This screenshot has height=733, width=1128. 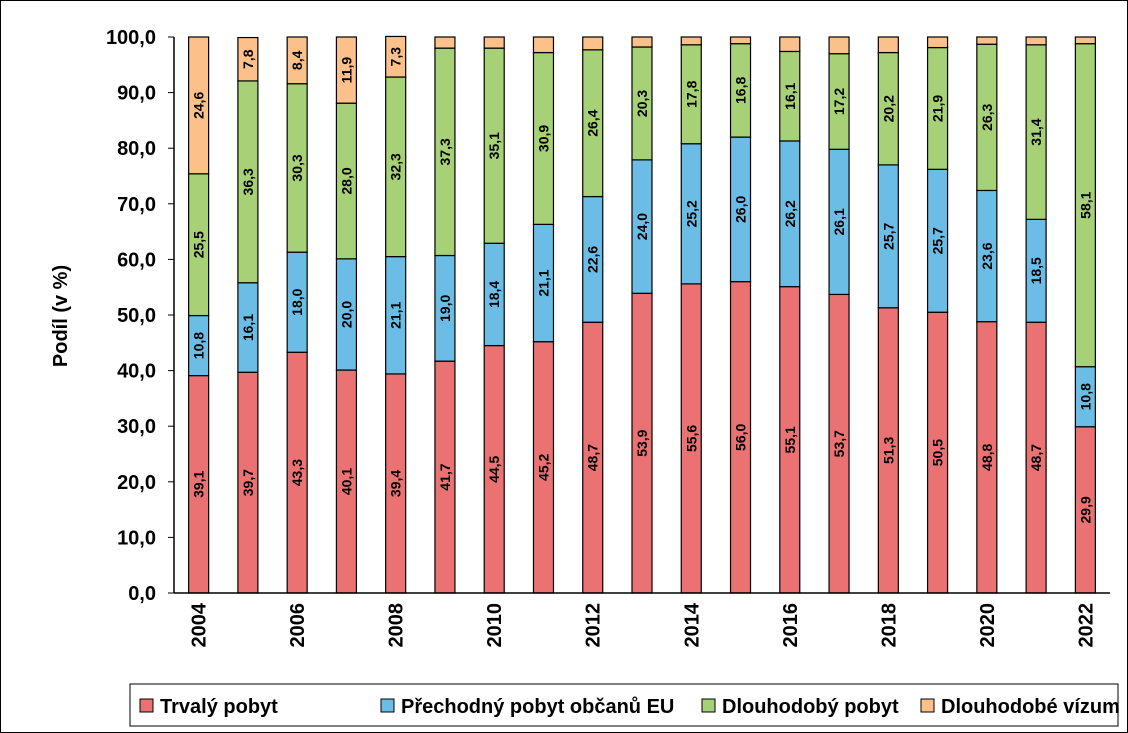 What do you see at coordinates (987, 255) in the screenshot?
I see `data-label: 23,6` at bounding box center [987, 255].